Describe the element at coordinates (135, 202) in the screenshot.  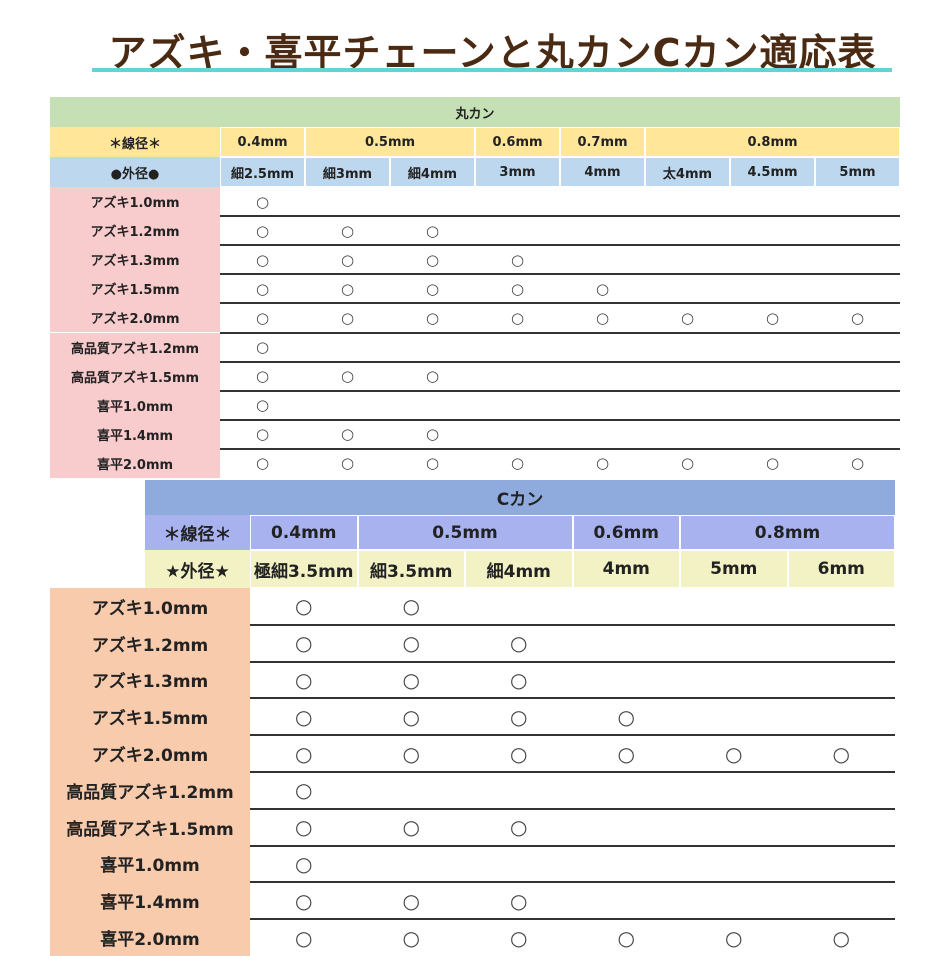
I see `chain-label: アズキ1.0mm` at that location.